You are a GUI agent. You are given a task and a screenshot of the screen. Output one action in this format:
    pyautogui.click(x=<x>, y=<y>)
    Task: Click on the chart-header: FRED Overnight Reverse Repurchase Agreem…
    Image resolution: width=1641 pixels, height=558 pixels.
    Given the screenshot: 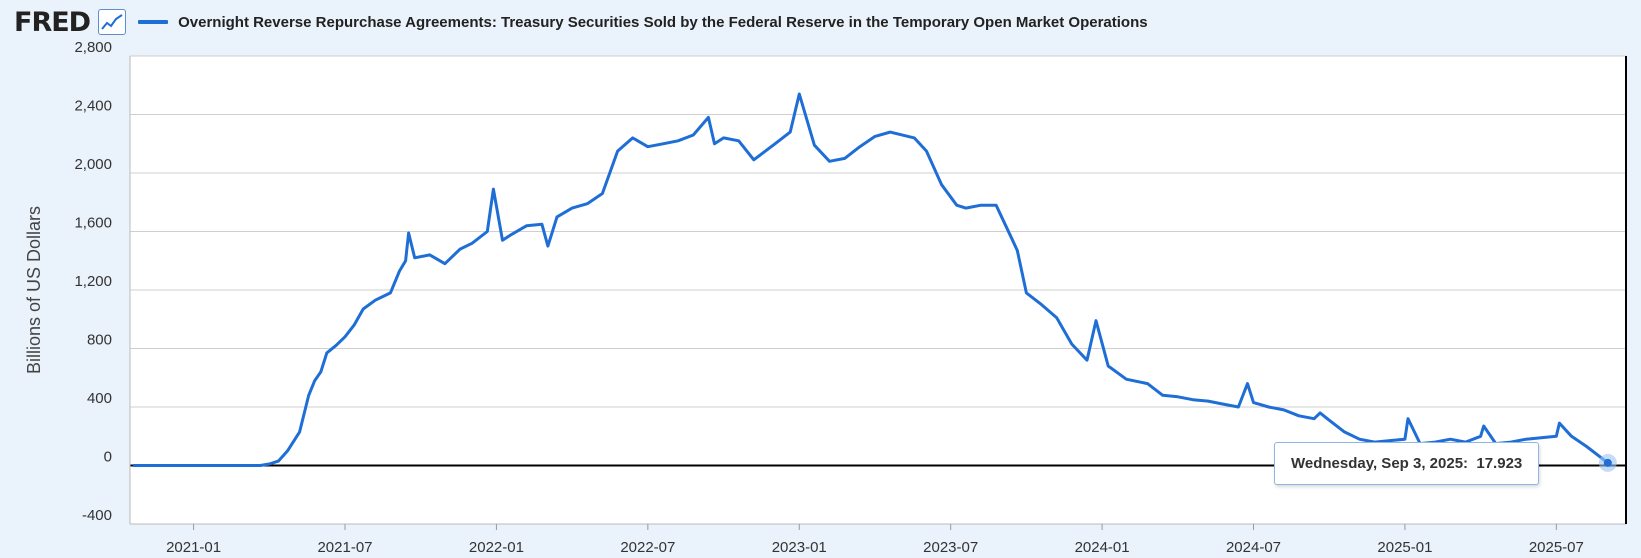 What is the action you would take?
    pyautogui.click(x=581, y=22)
    